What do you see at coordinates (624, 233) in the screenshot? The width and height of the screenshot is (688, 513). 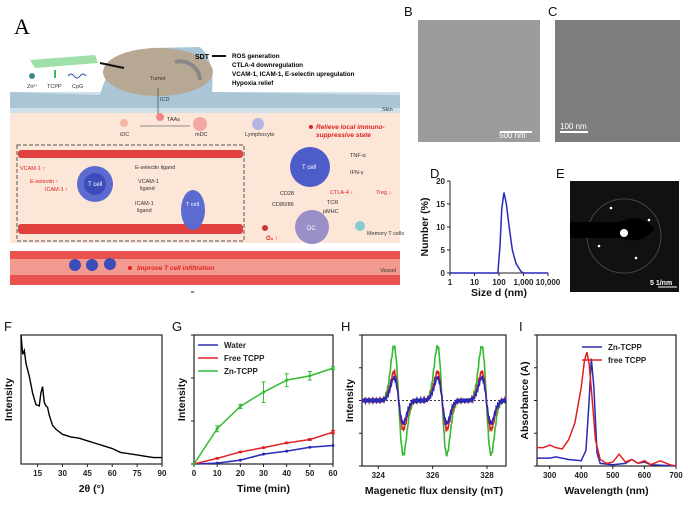 I see `central-spot` at bounding box center [624, 233].